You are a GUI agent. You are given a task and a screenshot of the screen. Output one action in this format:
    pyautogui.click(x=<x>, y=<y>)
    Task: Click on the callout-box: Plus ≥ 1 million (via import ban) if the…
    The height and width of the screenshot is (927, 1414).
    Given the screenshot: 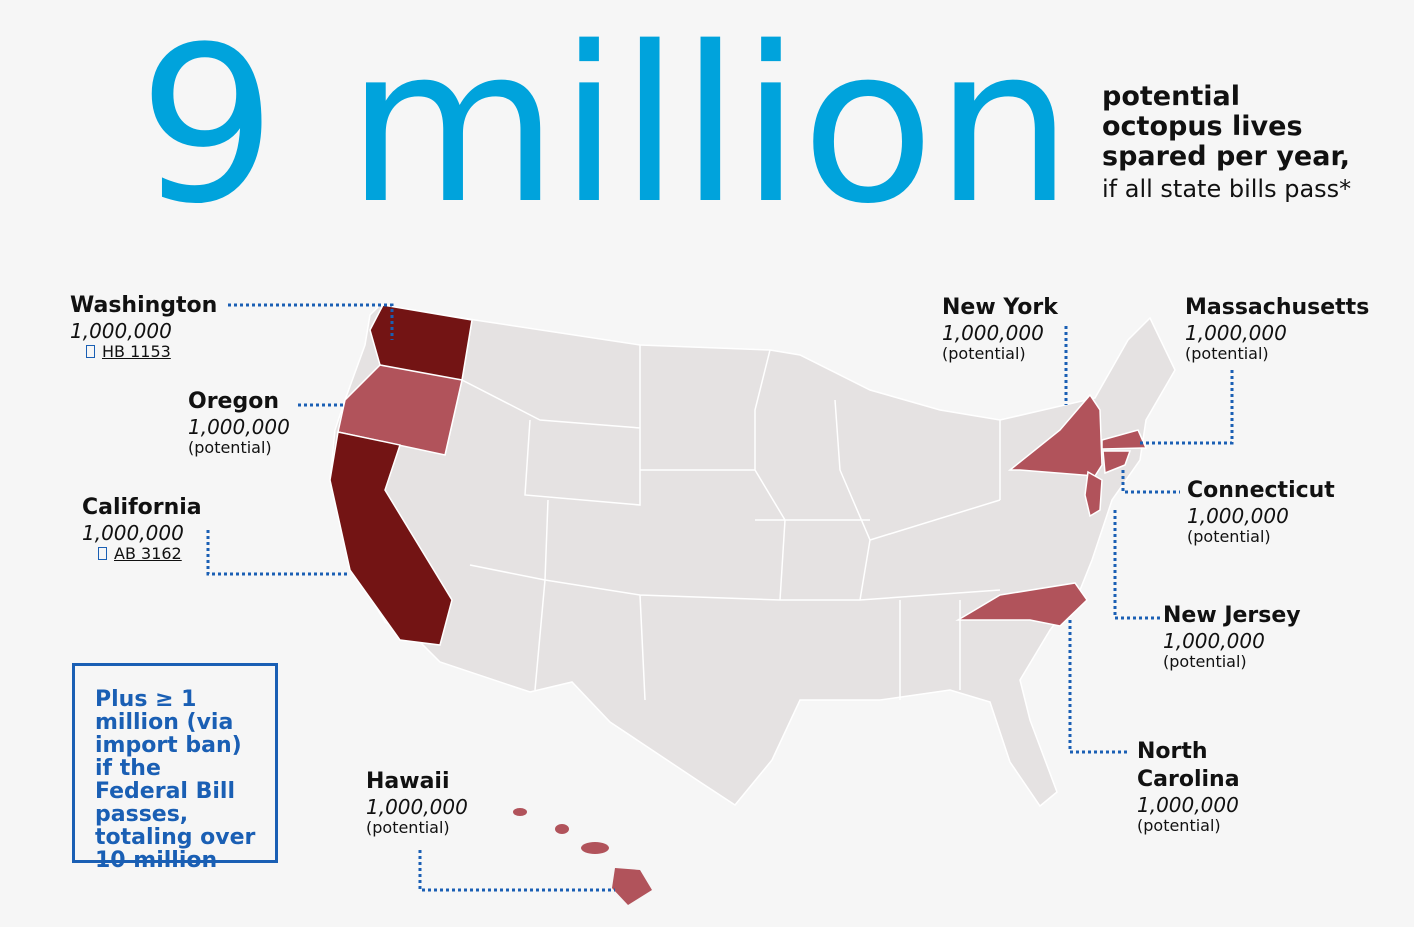 What is the action you would take?
    pyautogui.click(x=175, y=767)
    